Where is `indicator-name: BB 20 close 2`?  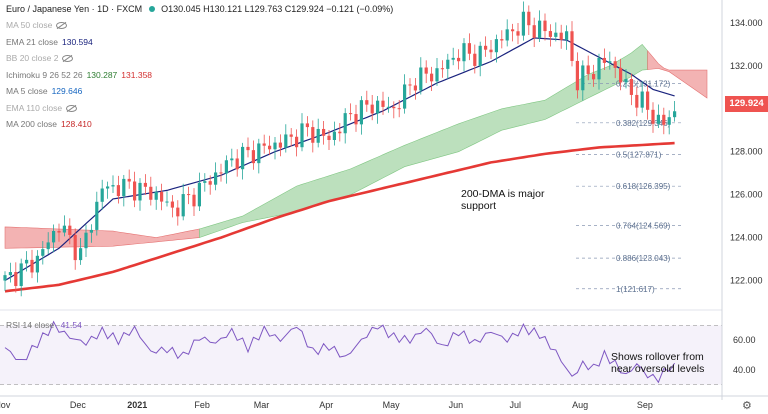 indicator-name: BB 20 close 2 is located at coordinates (32, 58).